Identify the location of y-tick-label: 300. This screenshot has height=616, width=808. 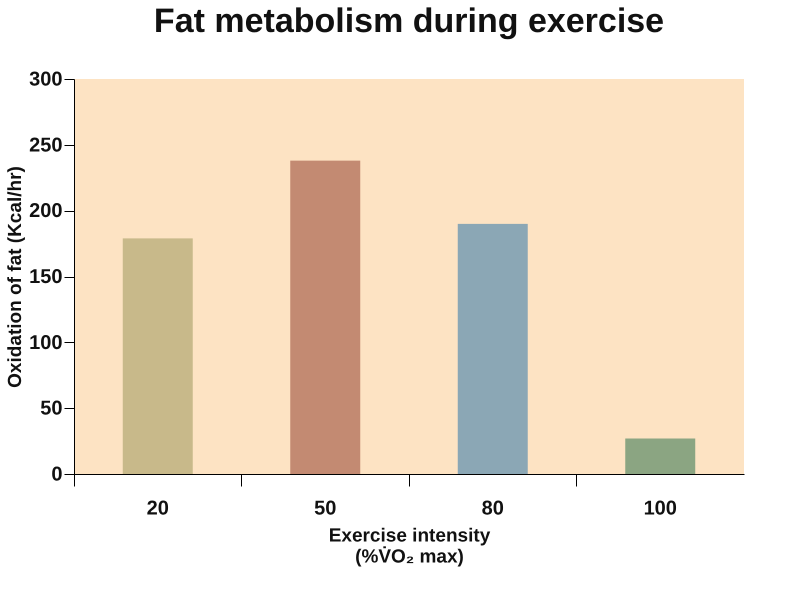
(45, 79).